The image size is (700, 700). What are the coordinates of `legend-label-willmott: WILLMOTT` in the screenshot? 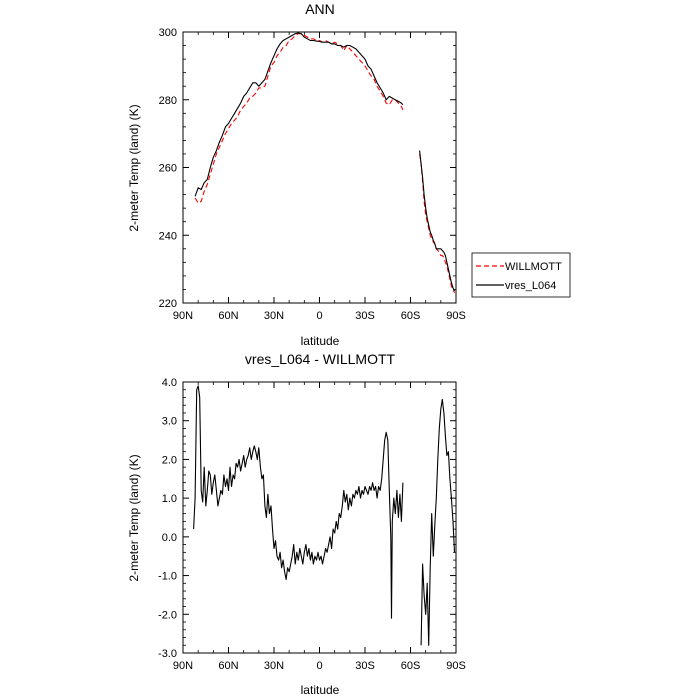 It's located at (533, 267).